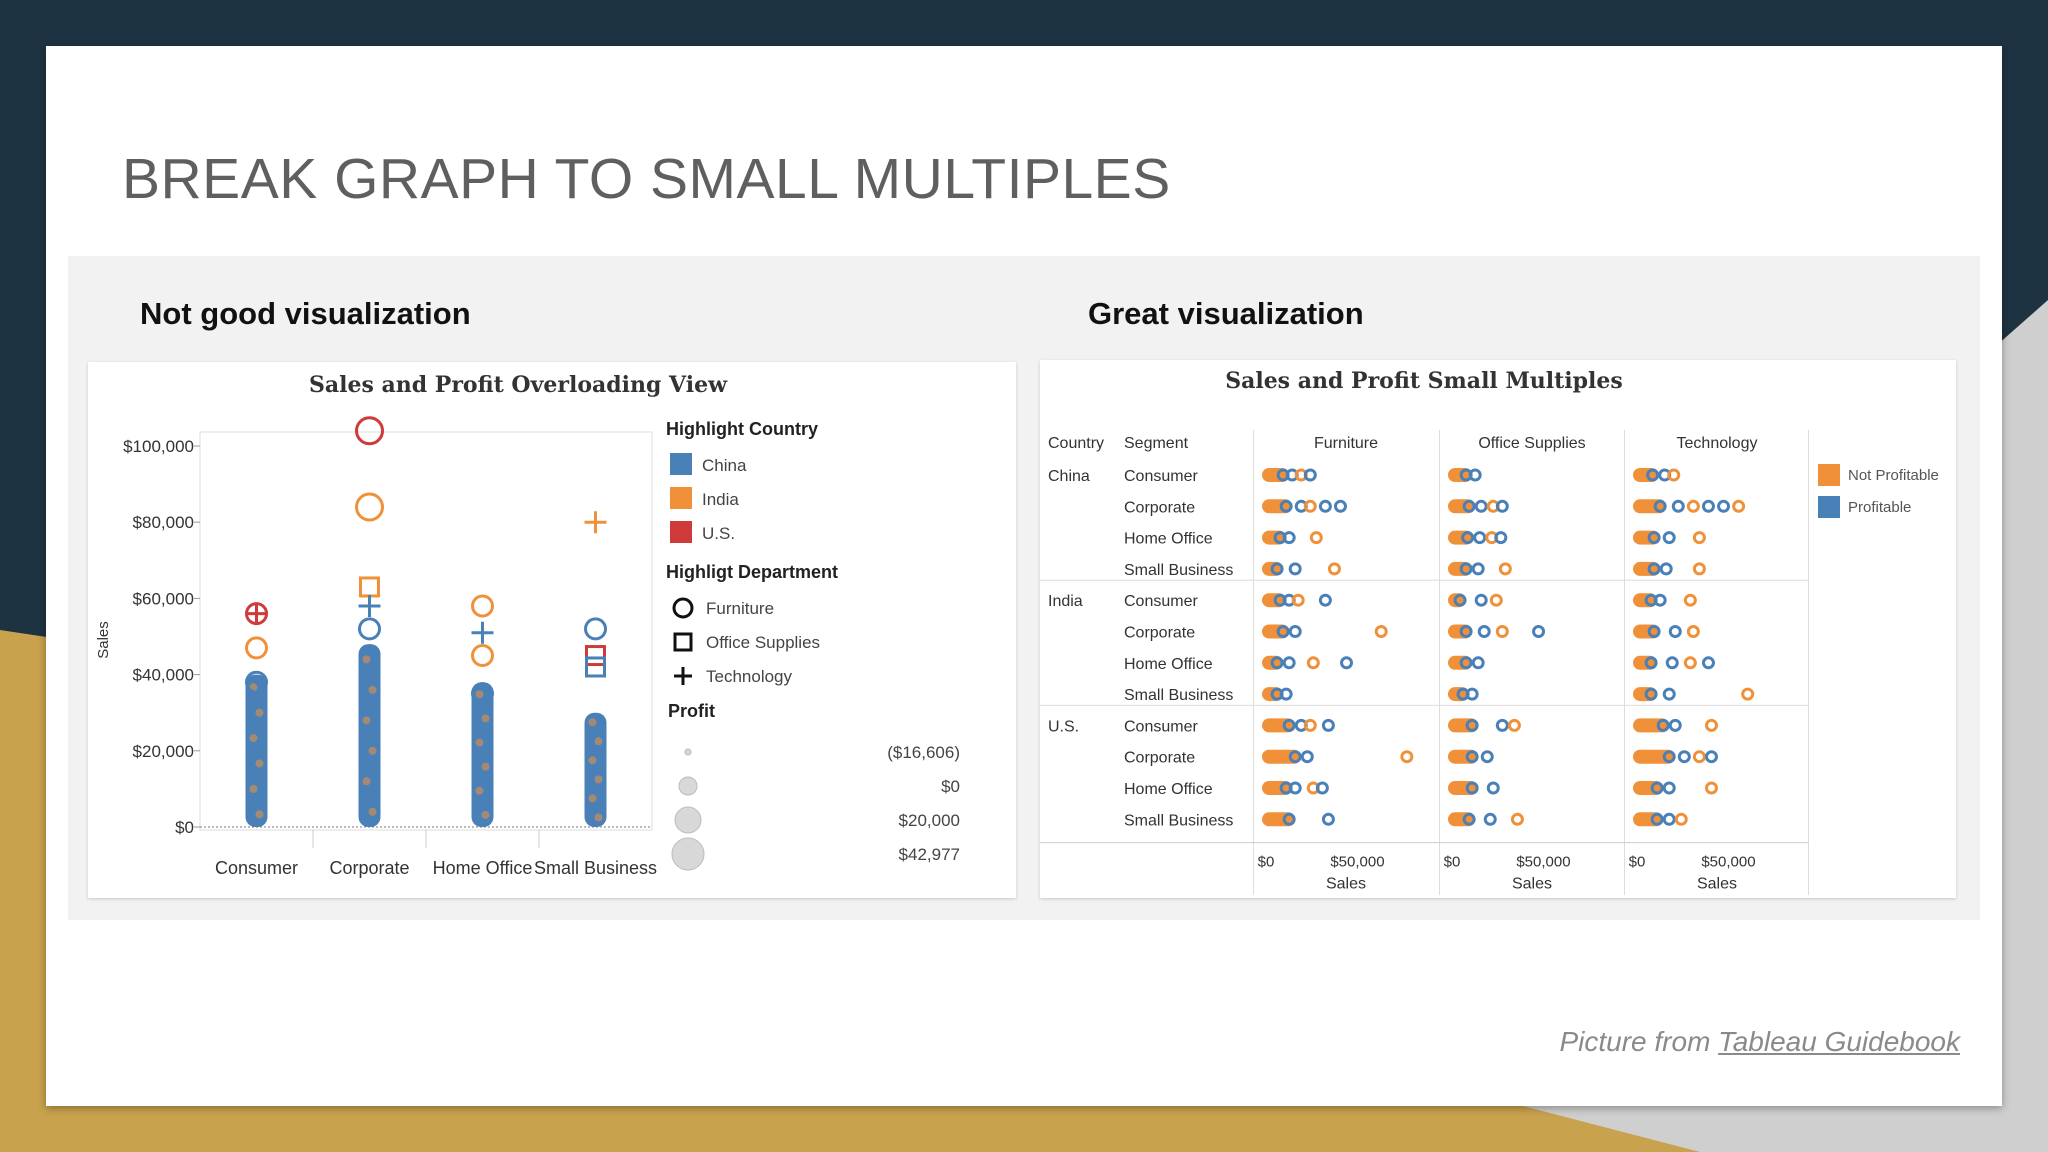  Describe the element at coordinates (742, 429) in the screenshot. I see `legend-country-title: Highlight Country` at that location.